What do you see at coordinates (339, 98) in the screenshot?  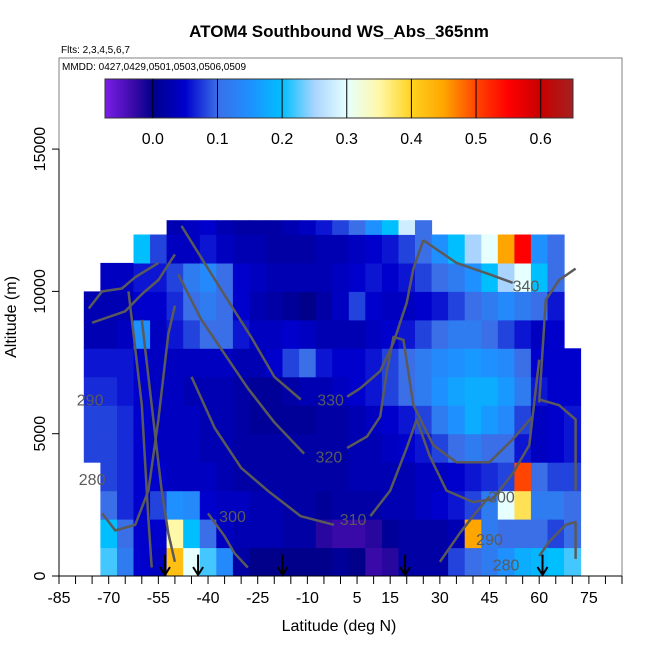 I see `colorbar-gradient` at bounding box center [339, 98].